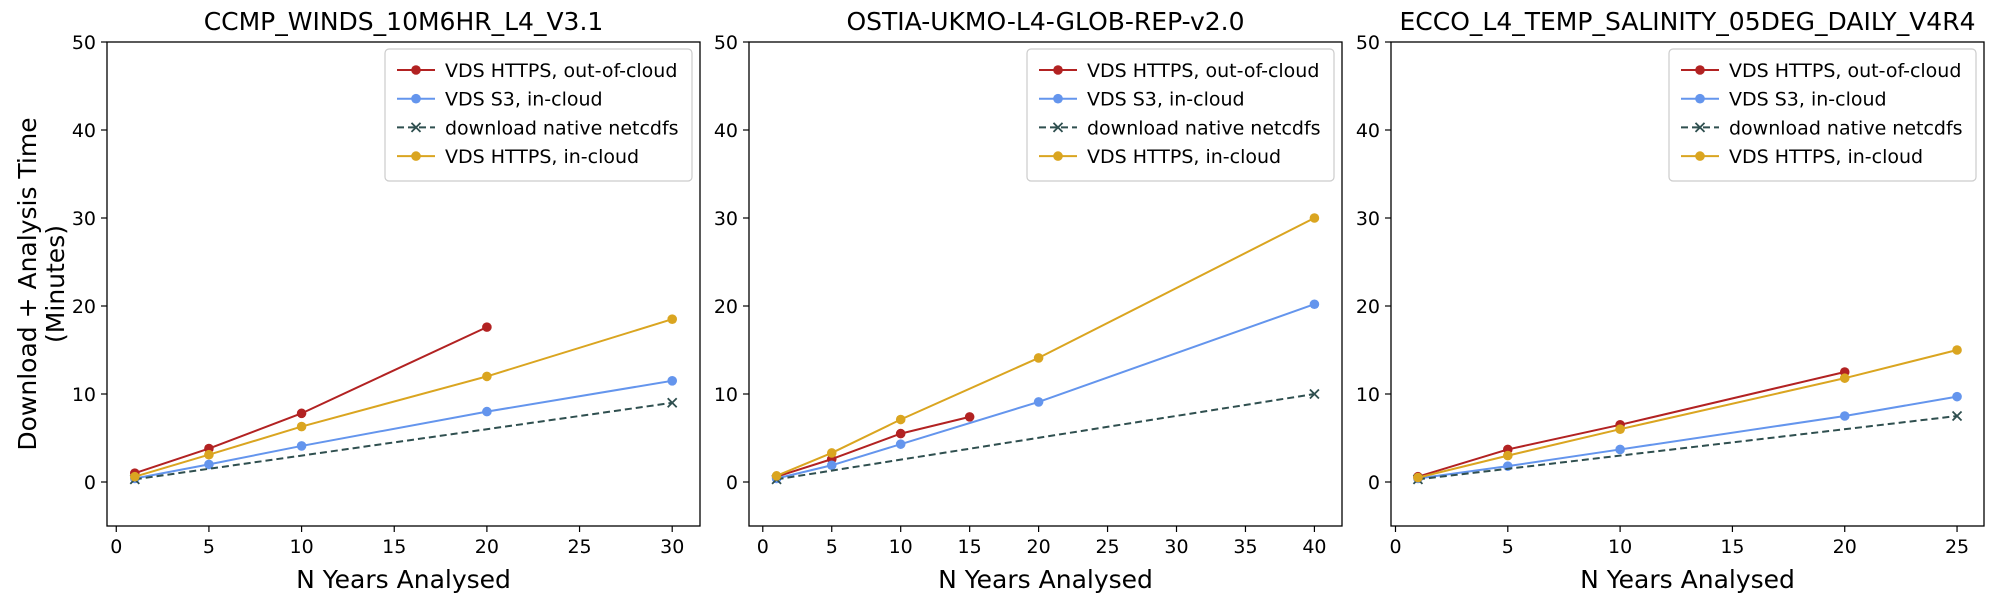 This screenshot has height=600, width=2000. Describe the element at coordinates (726, 219) in the screenshot. I see `y-tick-label: 30` at that location.